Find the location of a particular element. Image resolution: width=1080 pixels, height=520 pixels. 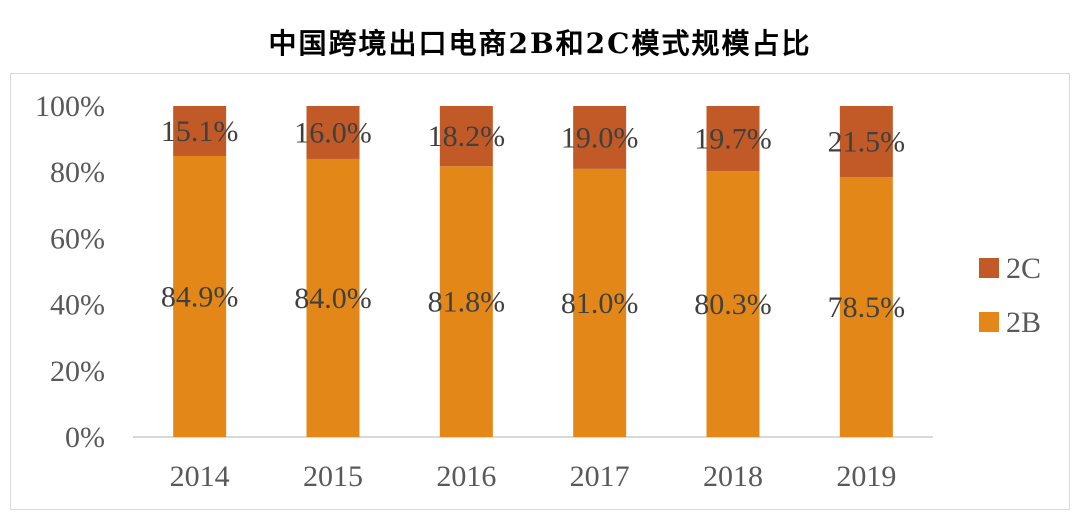

bar-2C-2019 is located at coordinates (866, 142).